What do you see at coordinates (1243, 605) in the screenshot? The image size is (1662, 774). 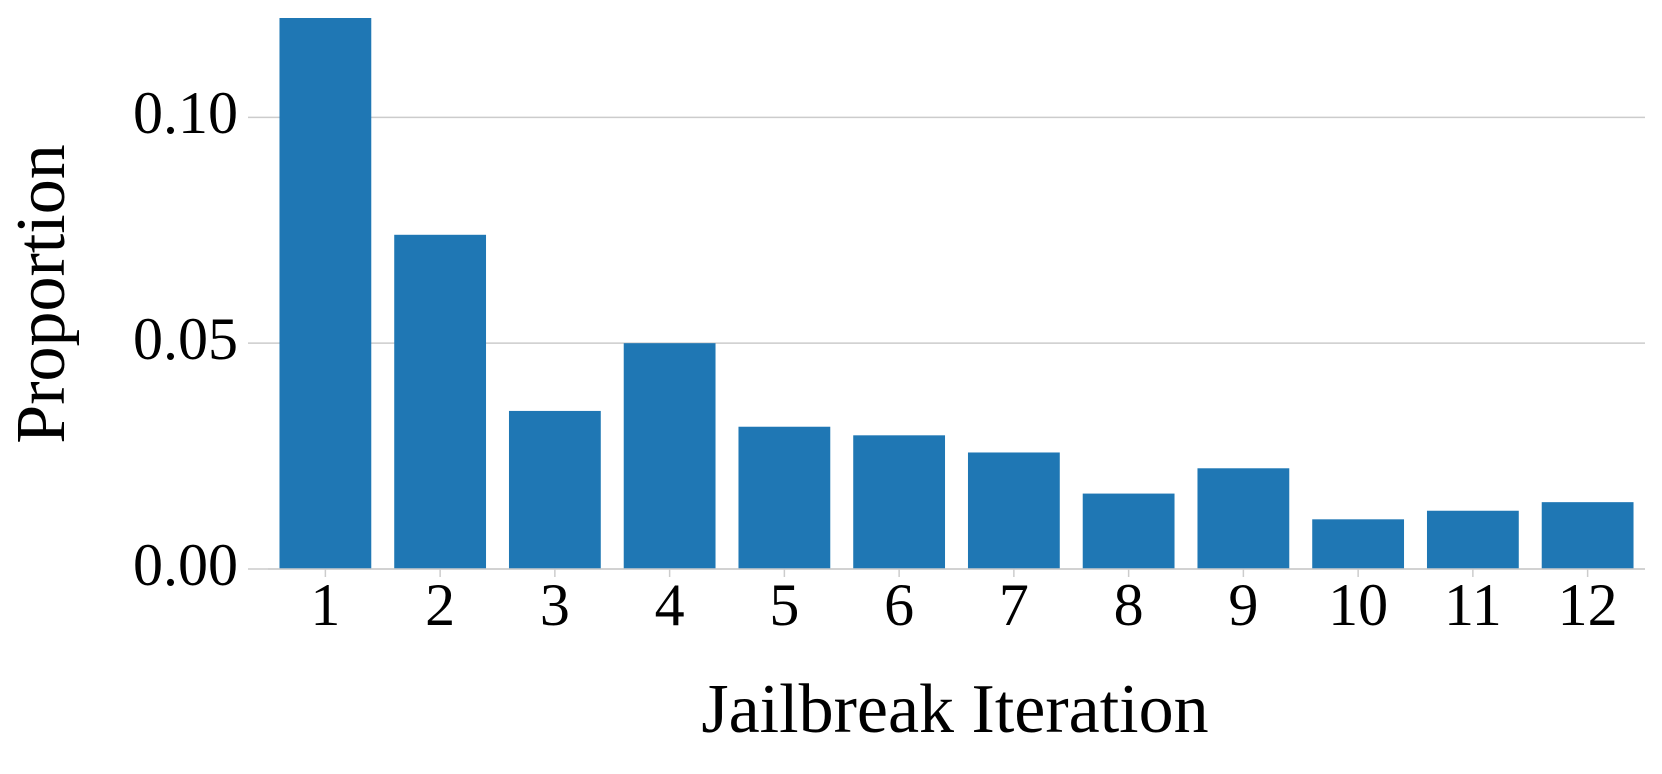 I see `x-tick-label: 9` at bounding box center [1243, 605].